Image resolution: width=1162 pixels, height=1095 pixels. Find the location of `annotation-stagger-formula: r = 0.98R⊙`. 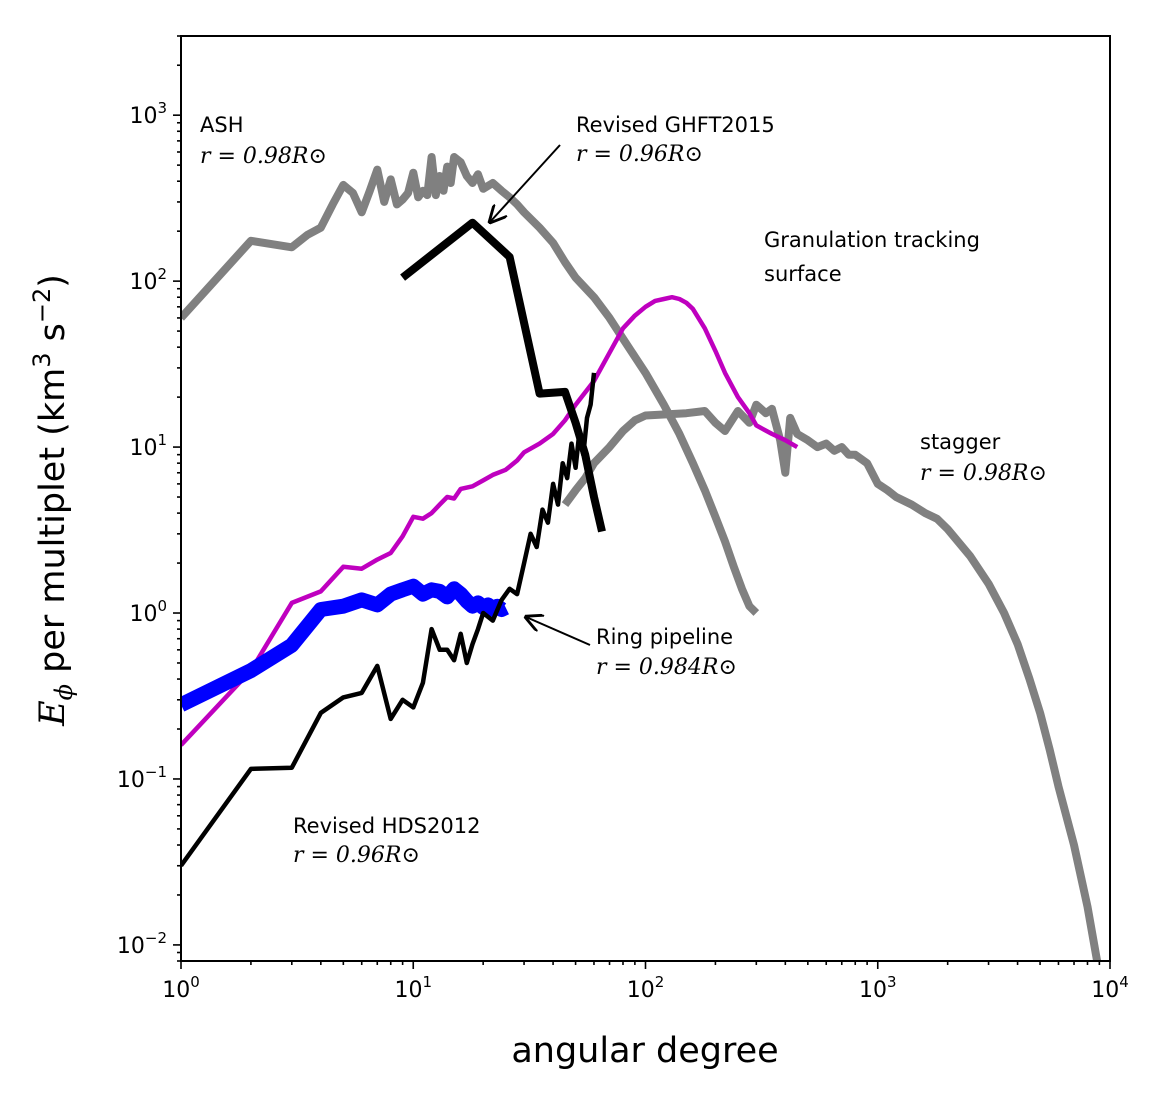

annotation-stagger-formula: r = 0.98R⊙ is located at coordinates (983, 473).